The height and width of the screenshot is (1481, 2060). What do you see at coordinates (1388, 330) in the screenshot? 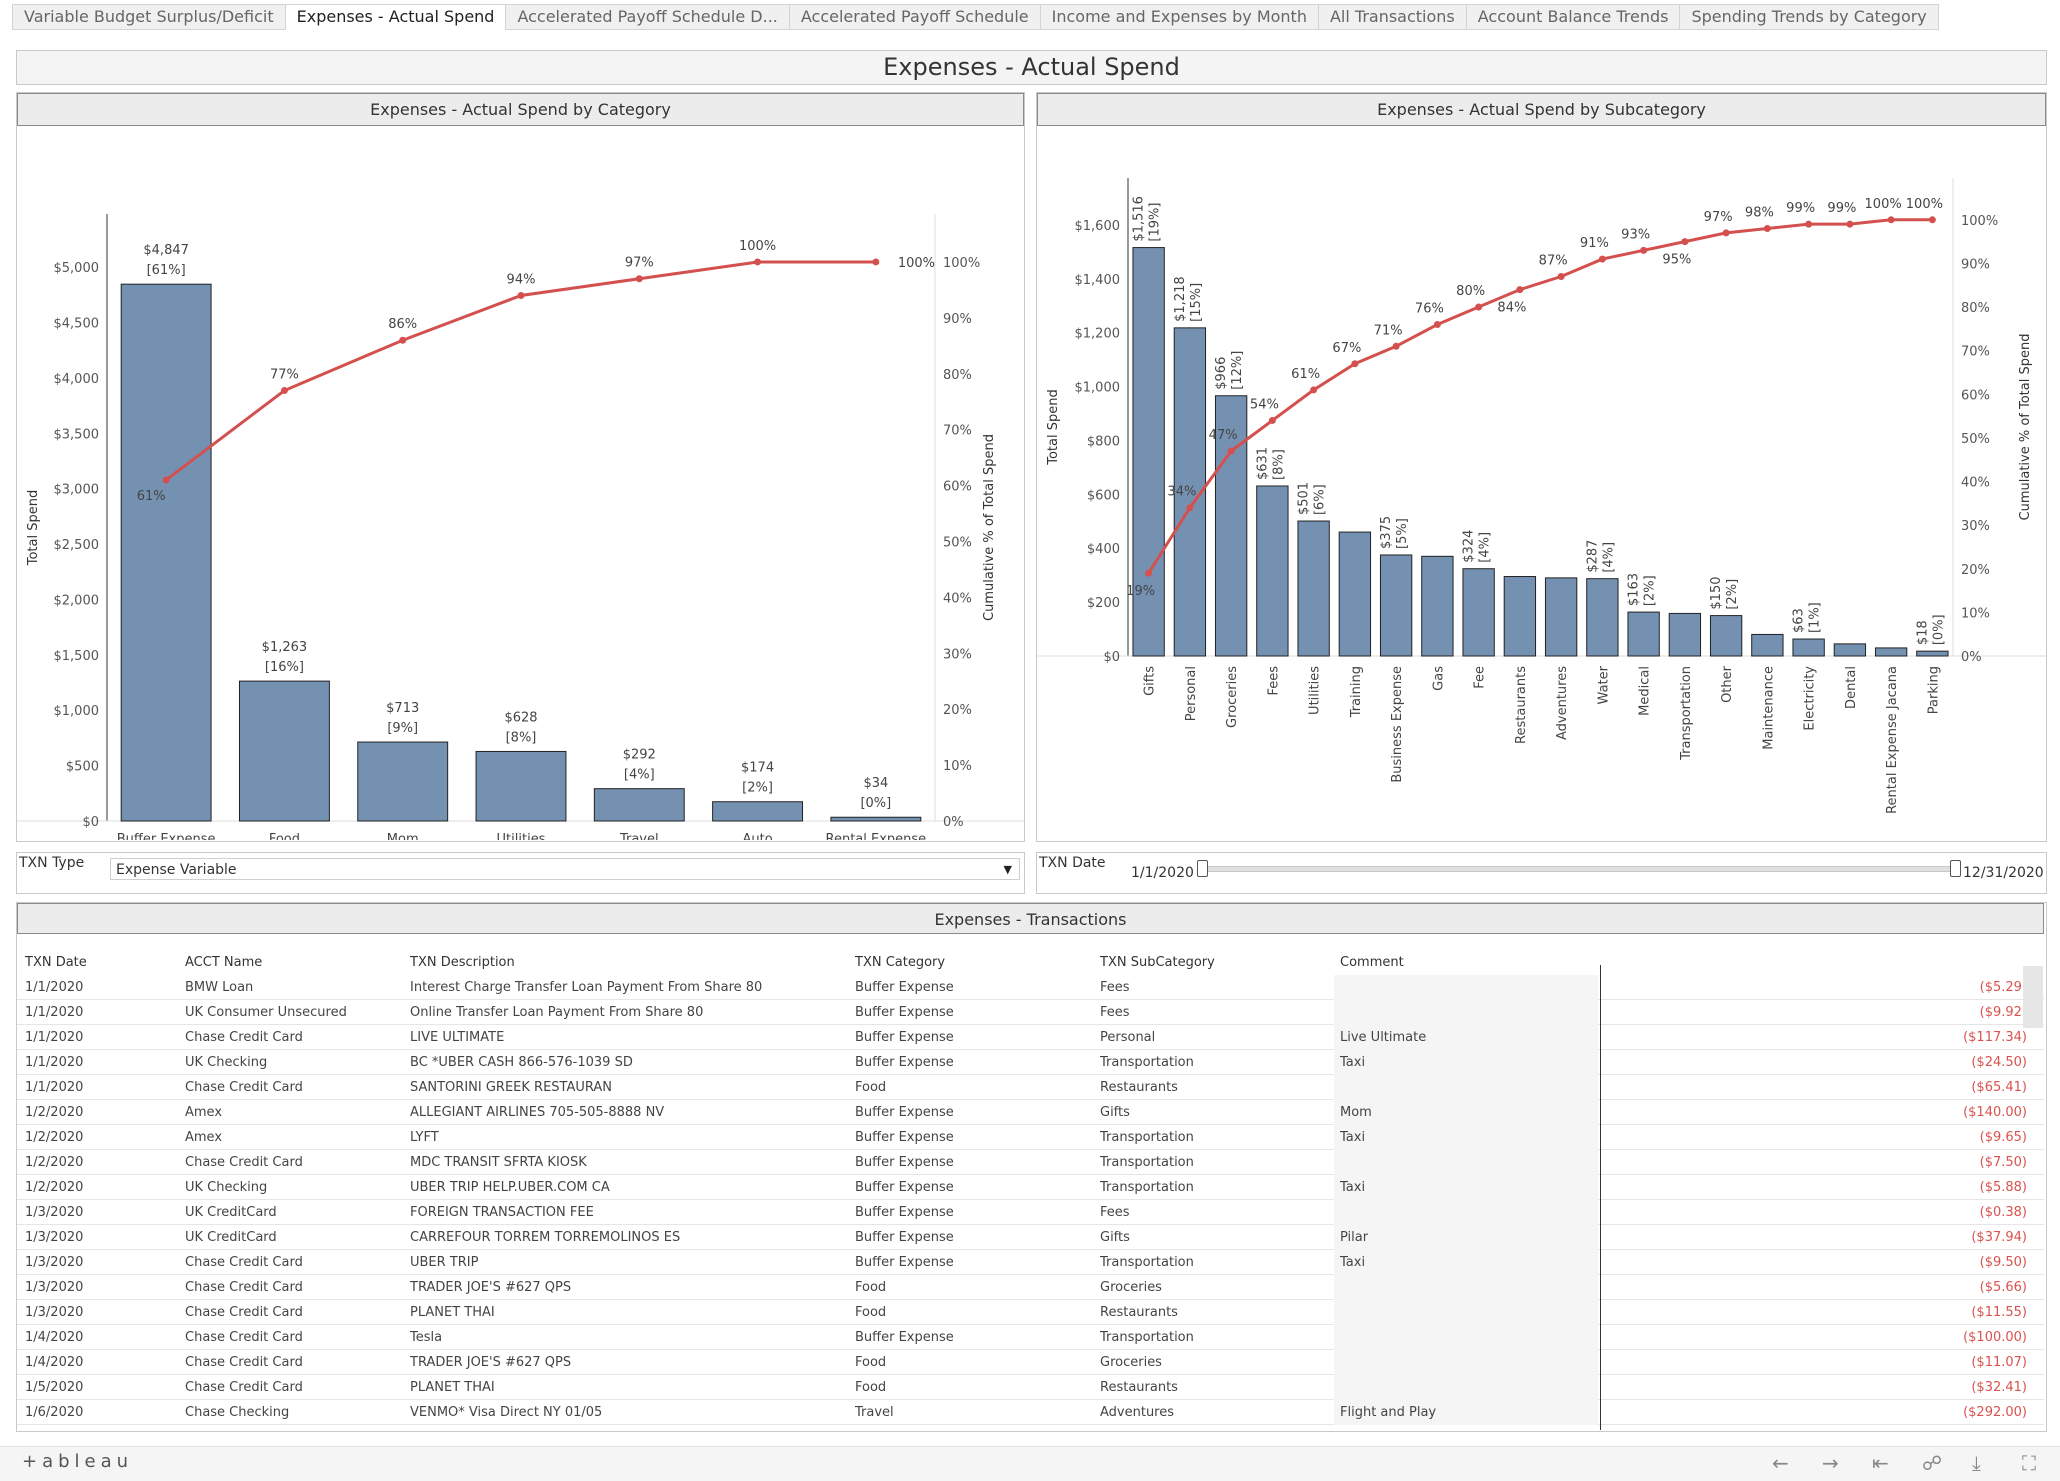
I see `cumulative-label: 71%` at bounding box center [1388, 330].